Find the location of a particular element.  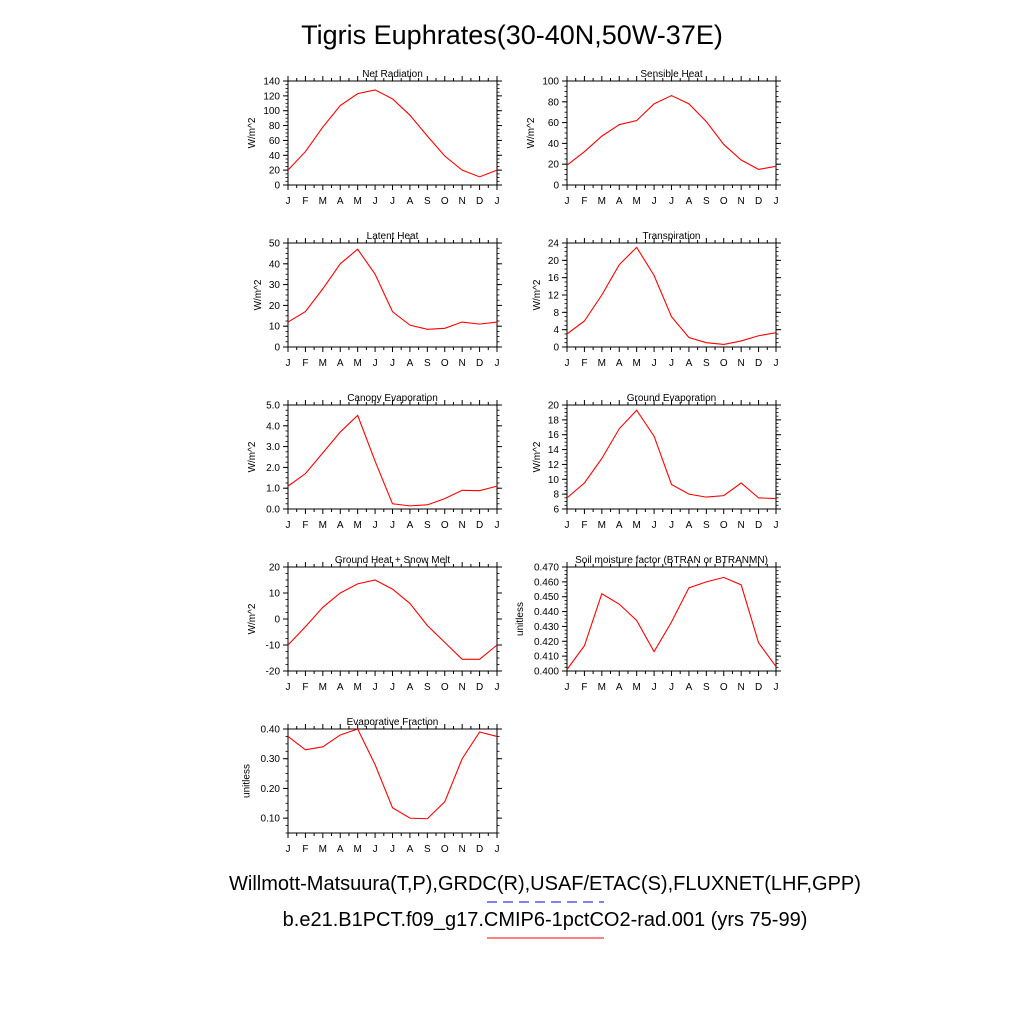

y-tick-label: 4.0 is located at coordinates (273, 426).